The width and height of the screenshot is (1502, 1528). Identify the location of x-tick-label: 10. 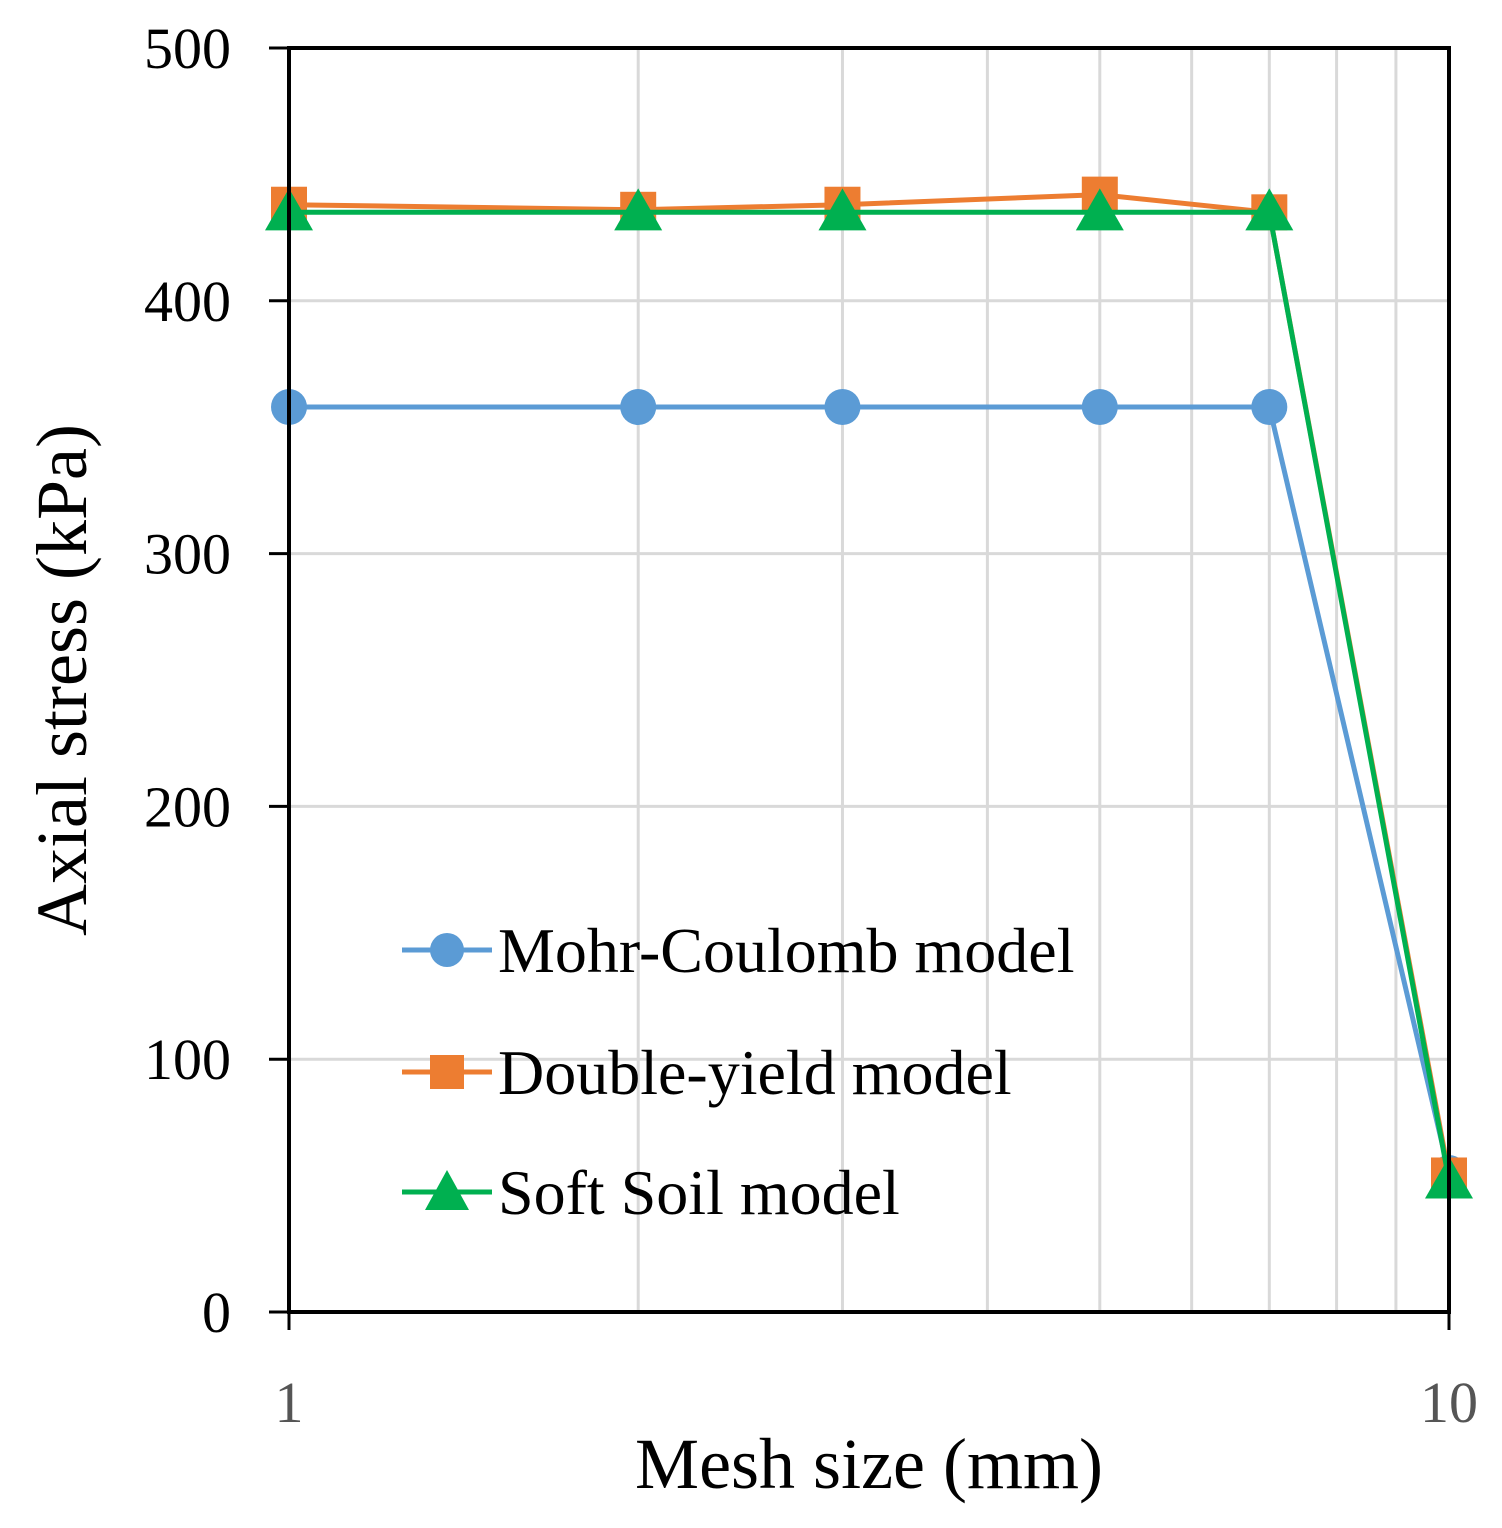
(1449, 1402).